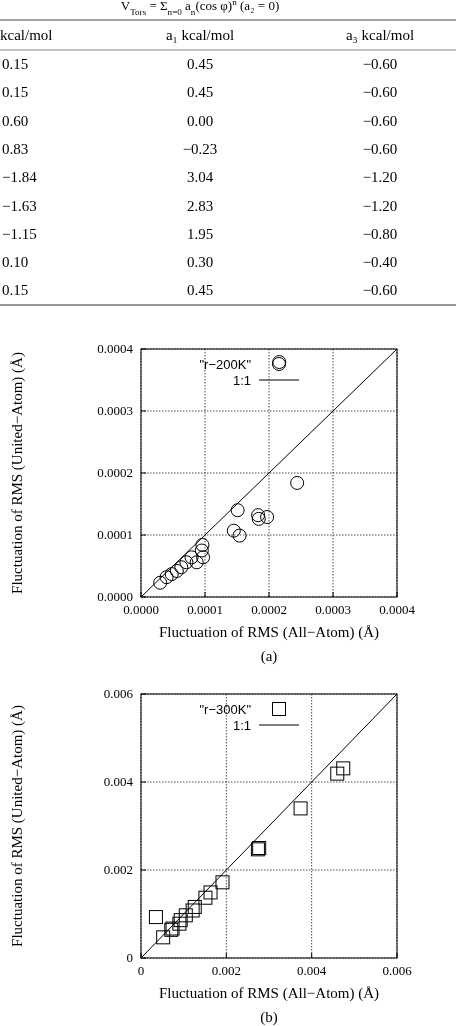 The height and width of the screenshot is (1026, 456). Describe the element at coordinates (19, 233) in the screenshot. I see `text: −1.15` at that location.